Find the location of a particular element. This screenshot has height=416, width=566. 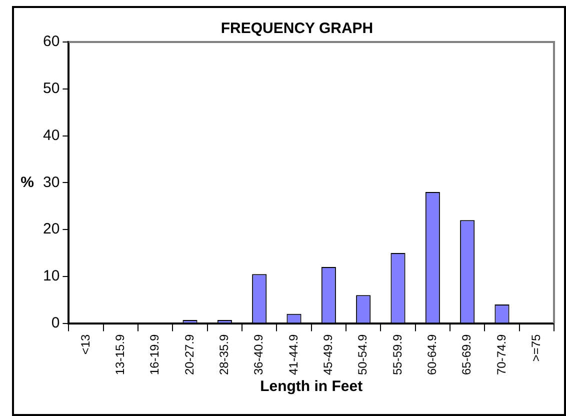

x-tick-label: 55-59.9 is located at coordinates (397, 355).